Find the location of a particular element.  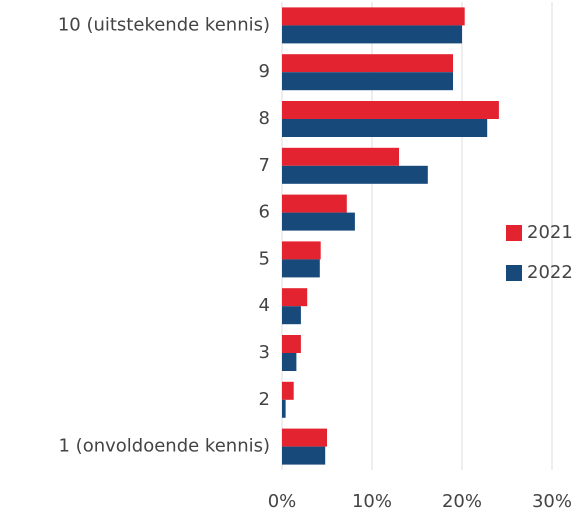

y-tick-label: 4 is located at coordinates (264, 305).